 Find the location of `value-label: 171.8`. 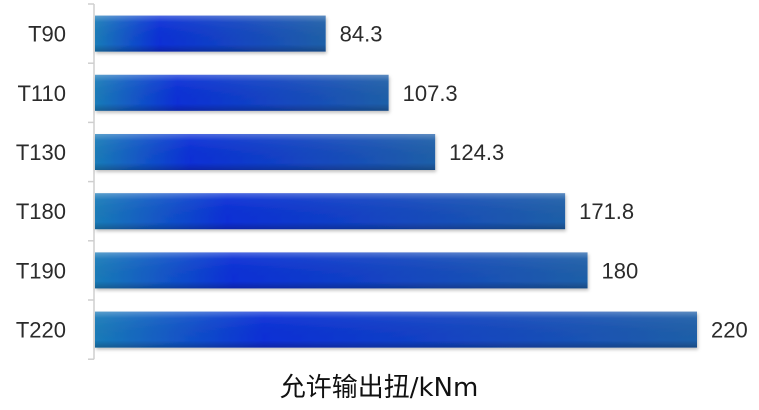

value-label: 171.8 is located at coordinates (606, 211).